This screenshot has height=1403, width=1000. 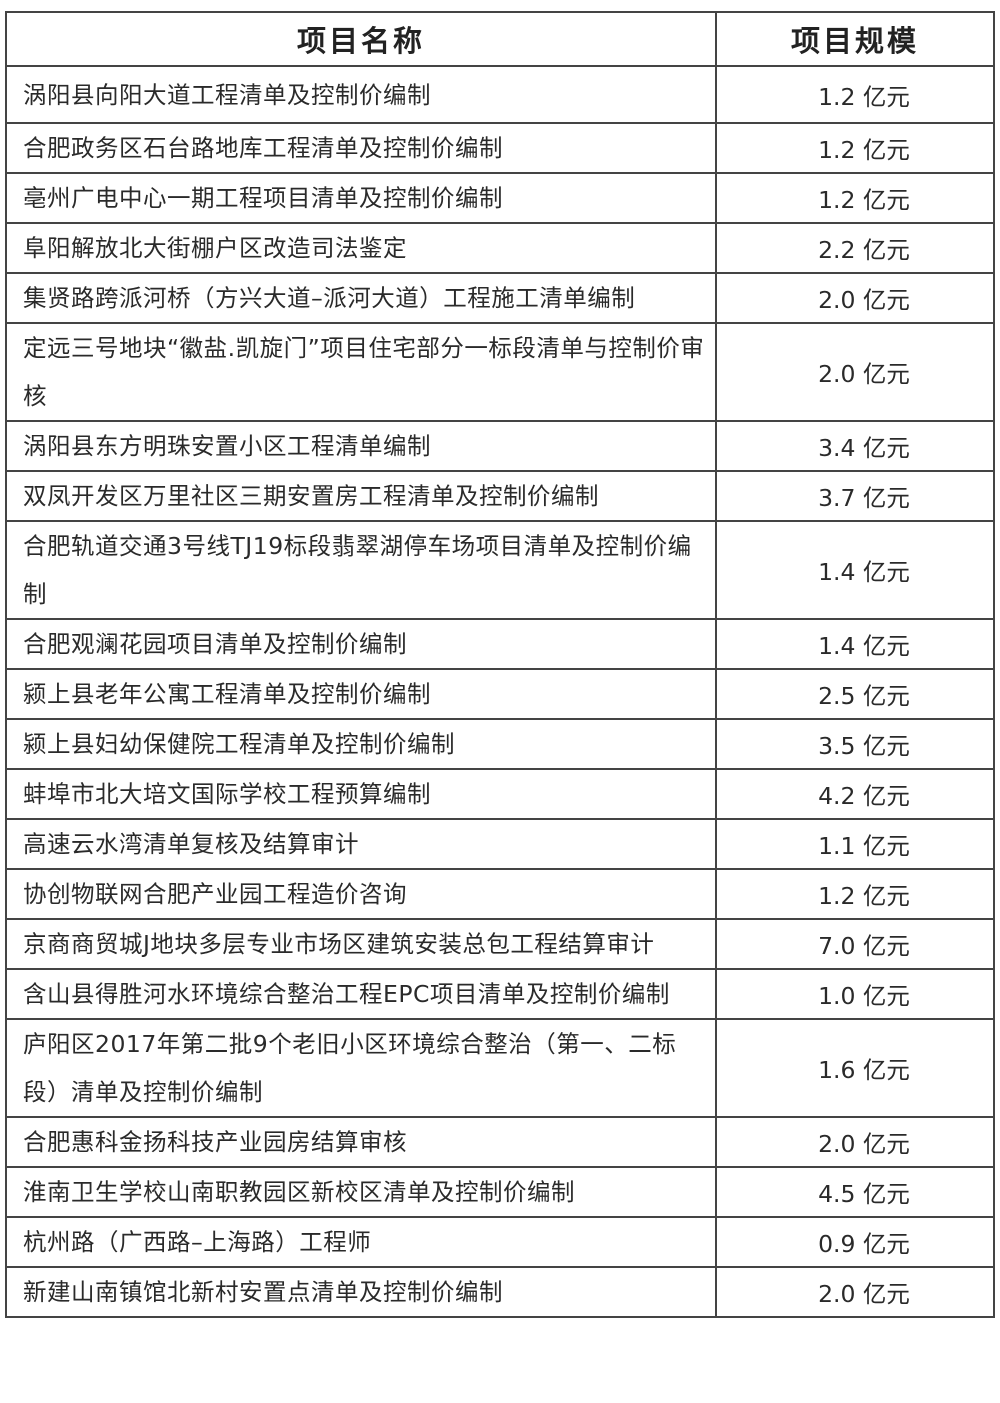 What do you see at coordinates (361, 1068) in the screenshot?
I see `project-name-cell: 庐阳区2017年第二批9个老旧小区环境综合整治（第一、二标段）清单及控制价编制` at bounding box center [361, 1068].